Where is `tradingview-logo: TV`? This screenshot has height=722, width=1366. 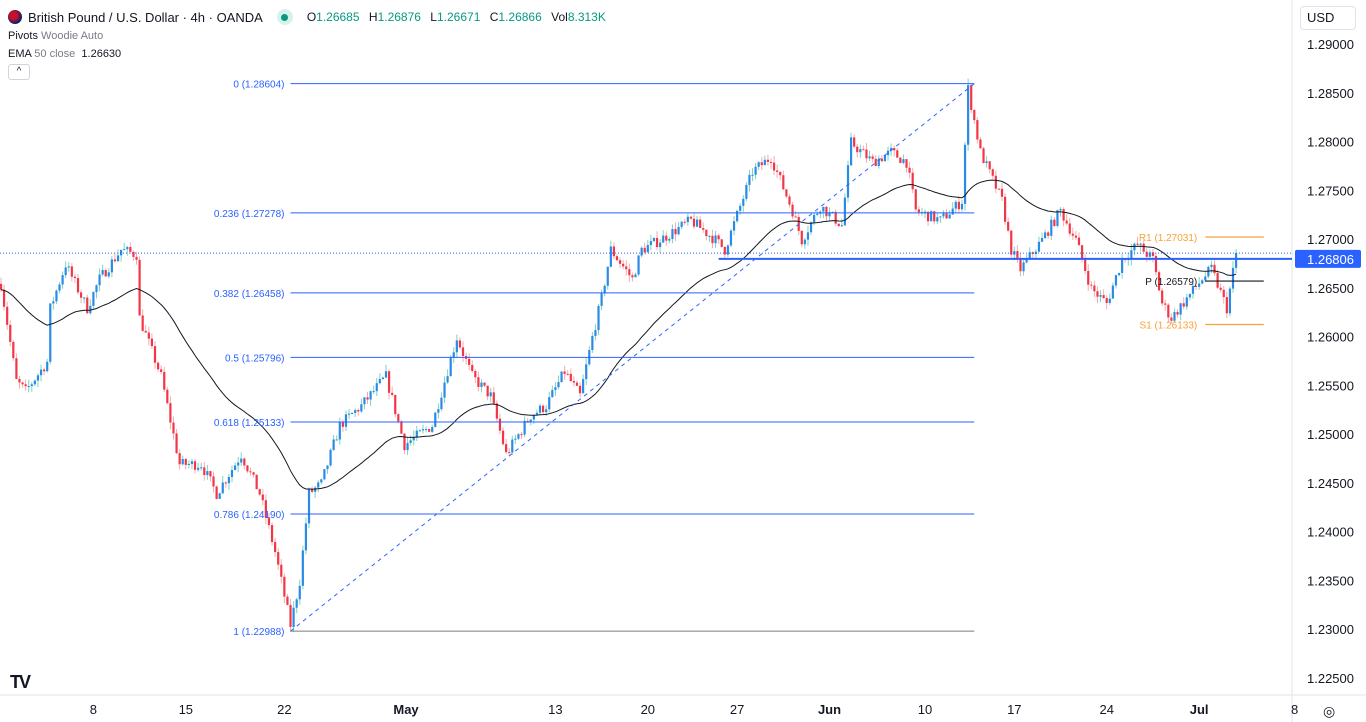 tradingview-logo: TV is located at coordinates (20, 682).